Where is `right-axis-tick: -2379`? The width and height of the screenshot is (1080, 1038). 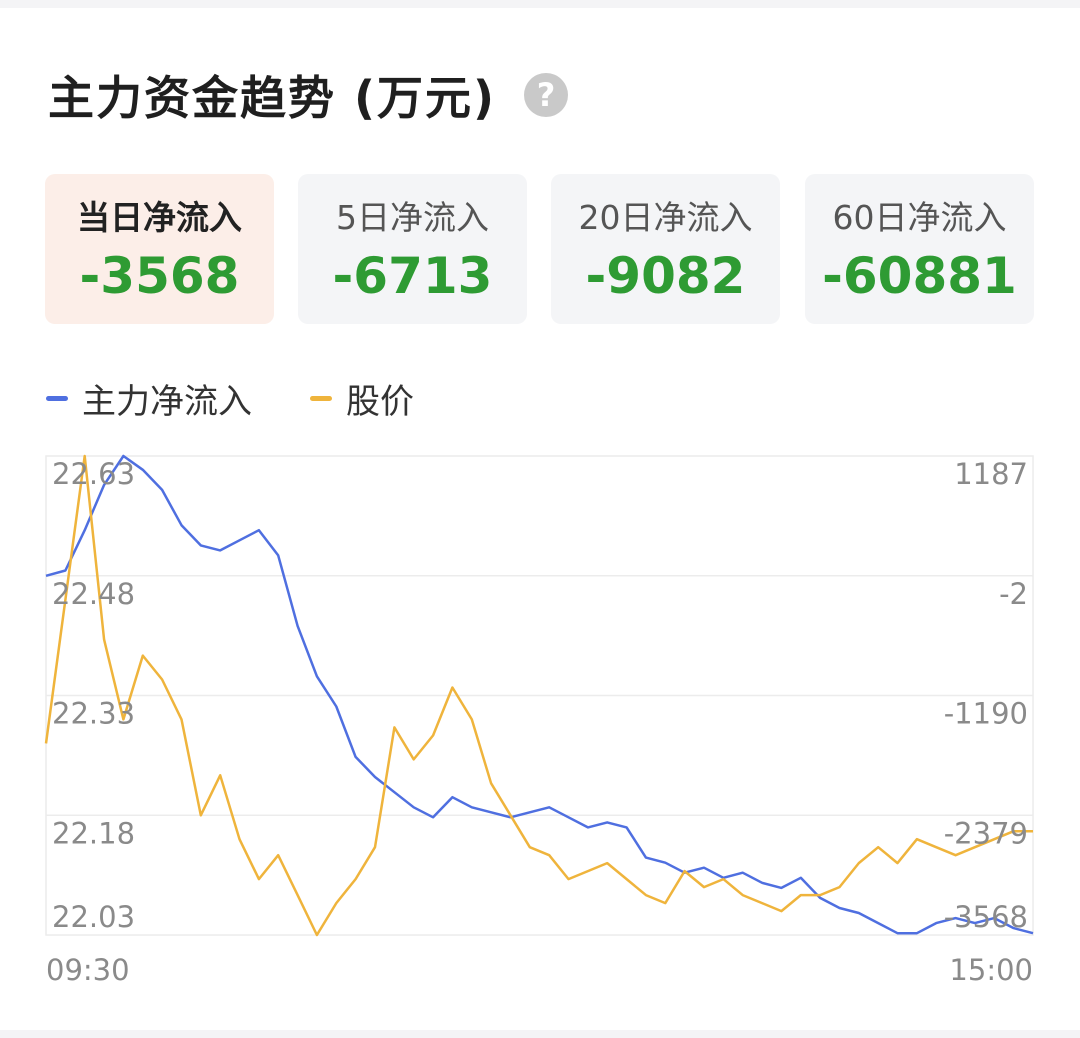
right-axis-tick: -2379 is located at coordinates (986, 833).